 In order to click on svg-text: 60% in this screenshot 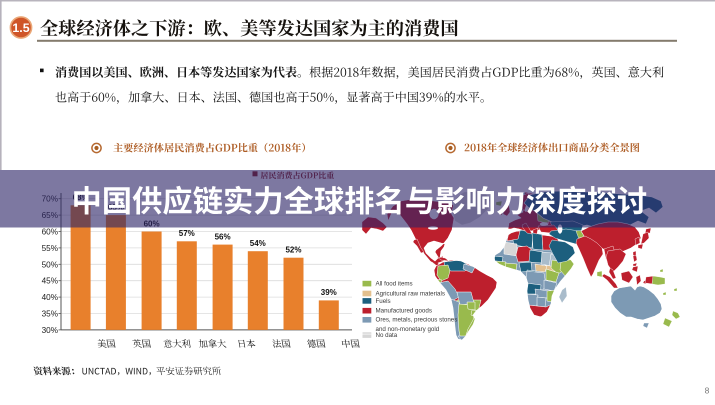, I will do `click(50, 232)`.